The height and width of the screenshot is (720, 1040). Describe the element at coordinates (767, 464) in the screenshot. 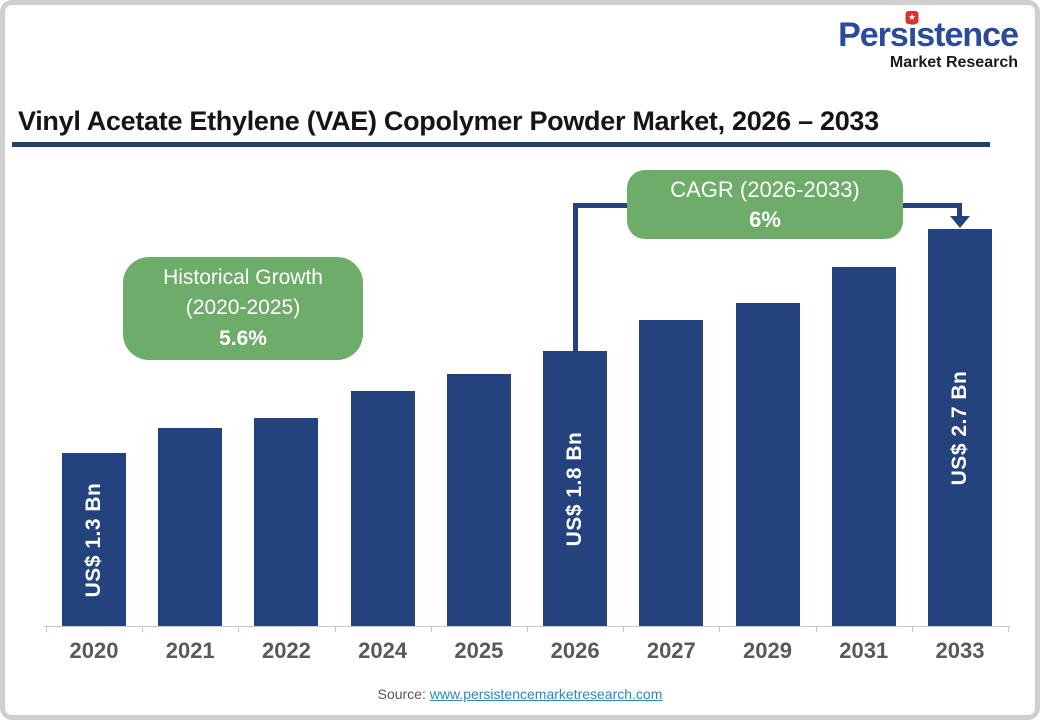

I see `bar-2029` at that location.